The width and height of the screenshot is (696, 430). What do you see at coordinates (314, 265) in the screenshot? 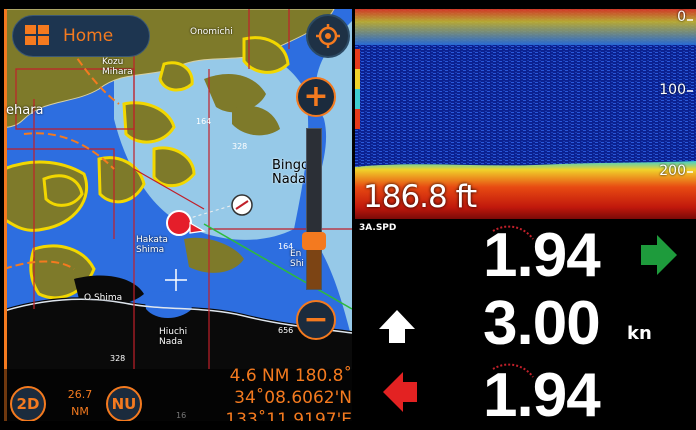
I see `zoom-slider-fill` at bounding box center [314, 265].